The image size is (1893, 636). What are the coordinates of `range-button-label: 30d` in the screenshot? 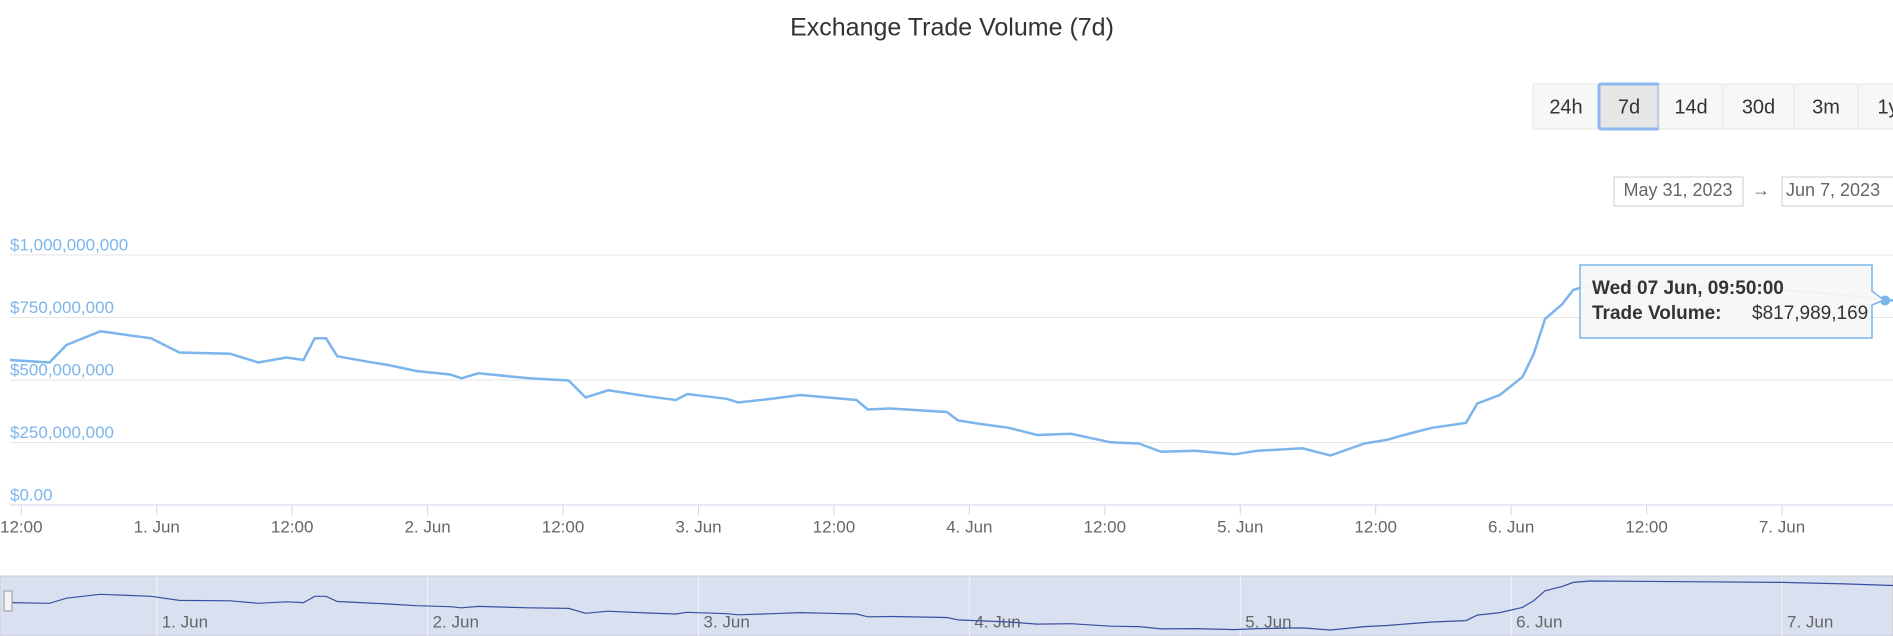 It's located at (1758, 107).